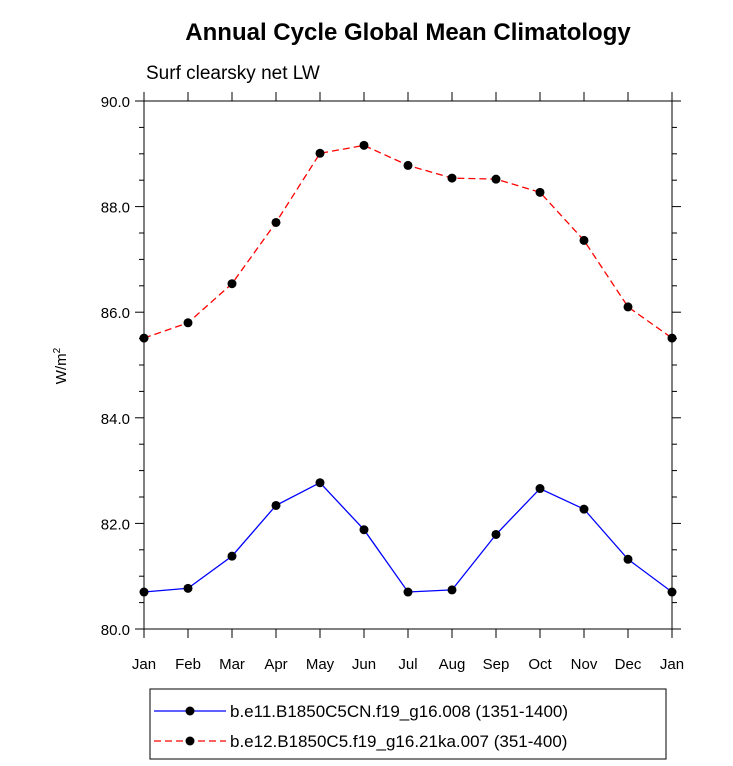 Image resolution: width=733 pixels, height=766 pixels. What do you see at coordinates (452, 664) in the screenshot?
I see `x-tick-label: Aug` at bounding box center [452, 664].